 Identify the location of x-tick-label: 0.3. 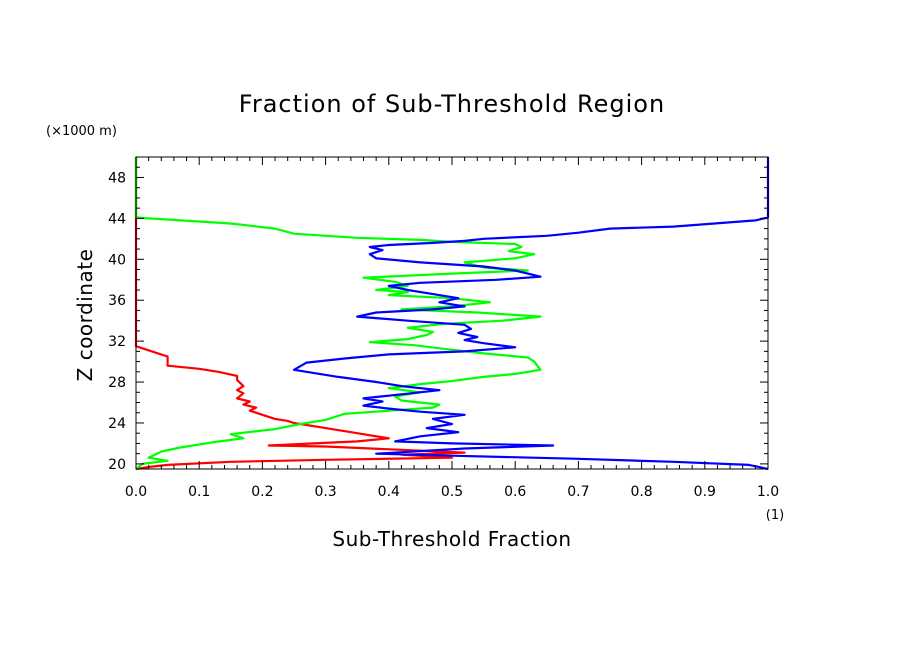
(325, 492).